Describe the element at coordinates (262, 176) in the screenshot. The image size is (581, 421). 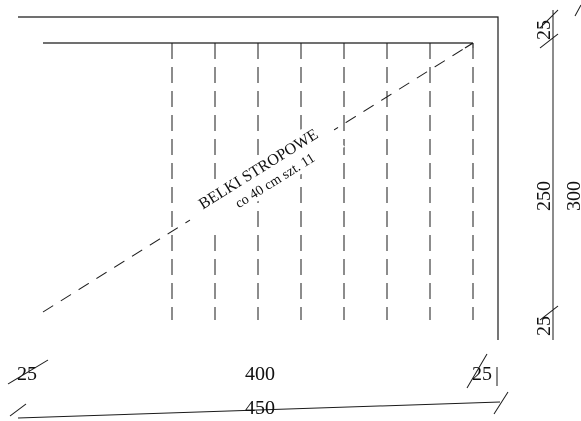
I see `beam-label-group: BELKI STROPOWE co 40 cm szt. 11` at that location.